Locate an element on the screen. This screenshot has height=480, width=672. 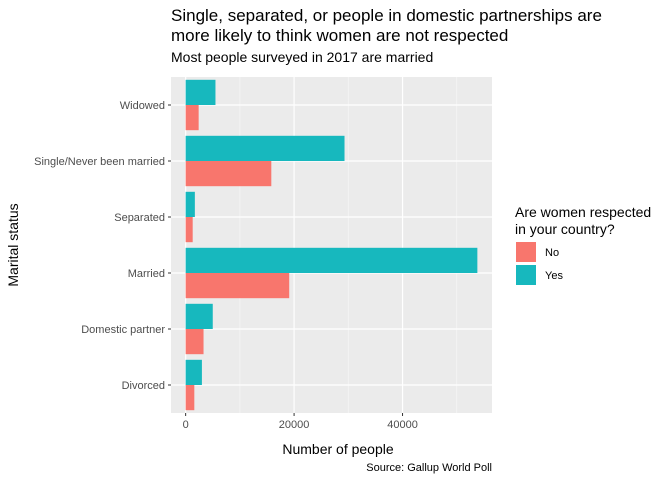
chart-subtitle: Most people surveyed in 2017 are married is located at coordinates (302, 57).